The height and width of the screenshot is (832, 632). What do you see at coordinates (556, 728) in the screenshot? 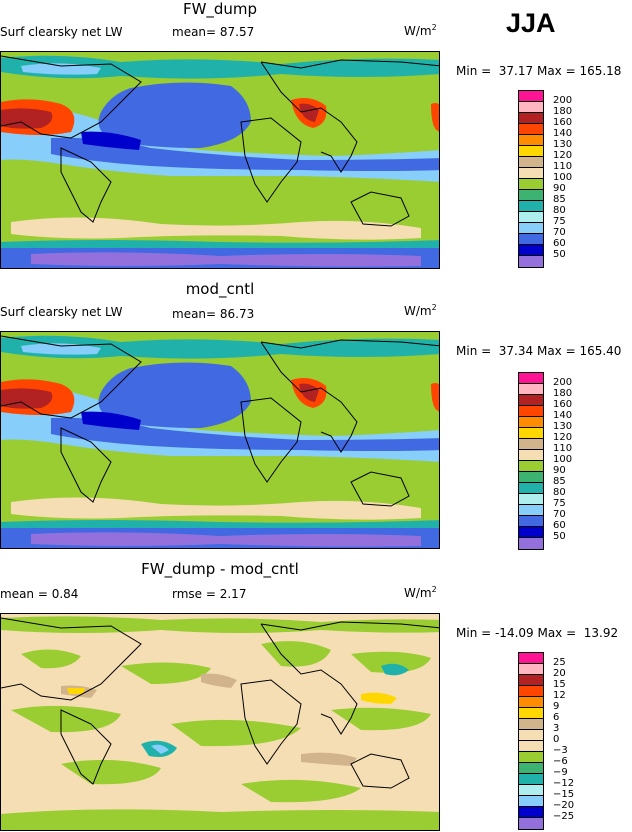
I see `colorbar-tick-label: 3` at bounding box center [556, 728].